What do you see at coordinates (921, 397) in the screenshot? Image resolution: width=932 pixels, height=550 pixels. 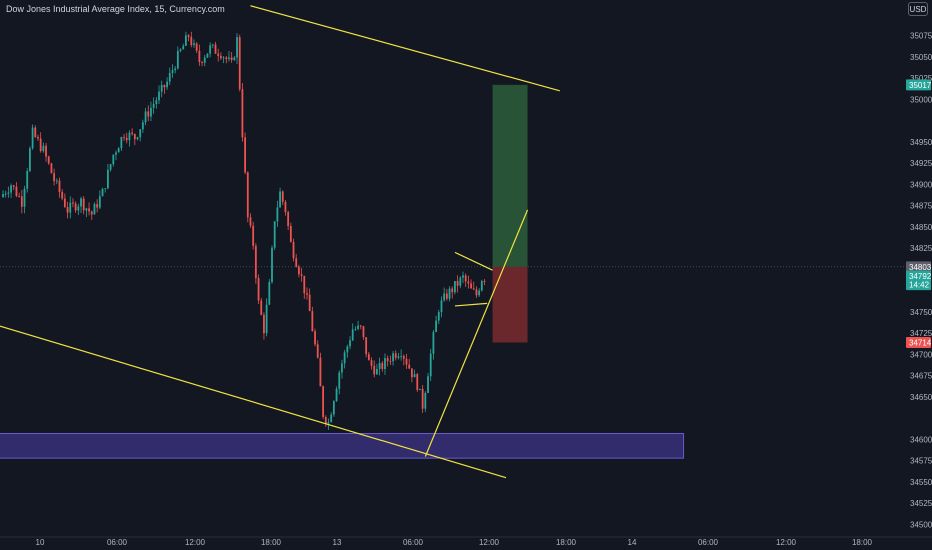 I see `y-tick-label: 34650` at bounding box center [921, 397].